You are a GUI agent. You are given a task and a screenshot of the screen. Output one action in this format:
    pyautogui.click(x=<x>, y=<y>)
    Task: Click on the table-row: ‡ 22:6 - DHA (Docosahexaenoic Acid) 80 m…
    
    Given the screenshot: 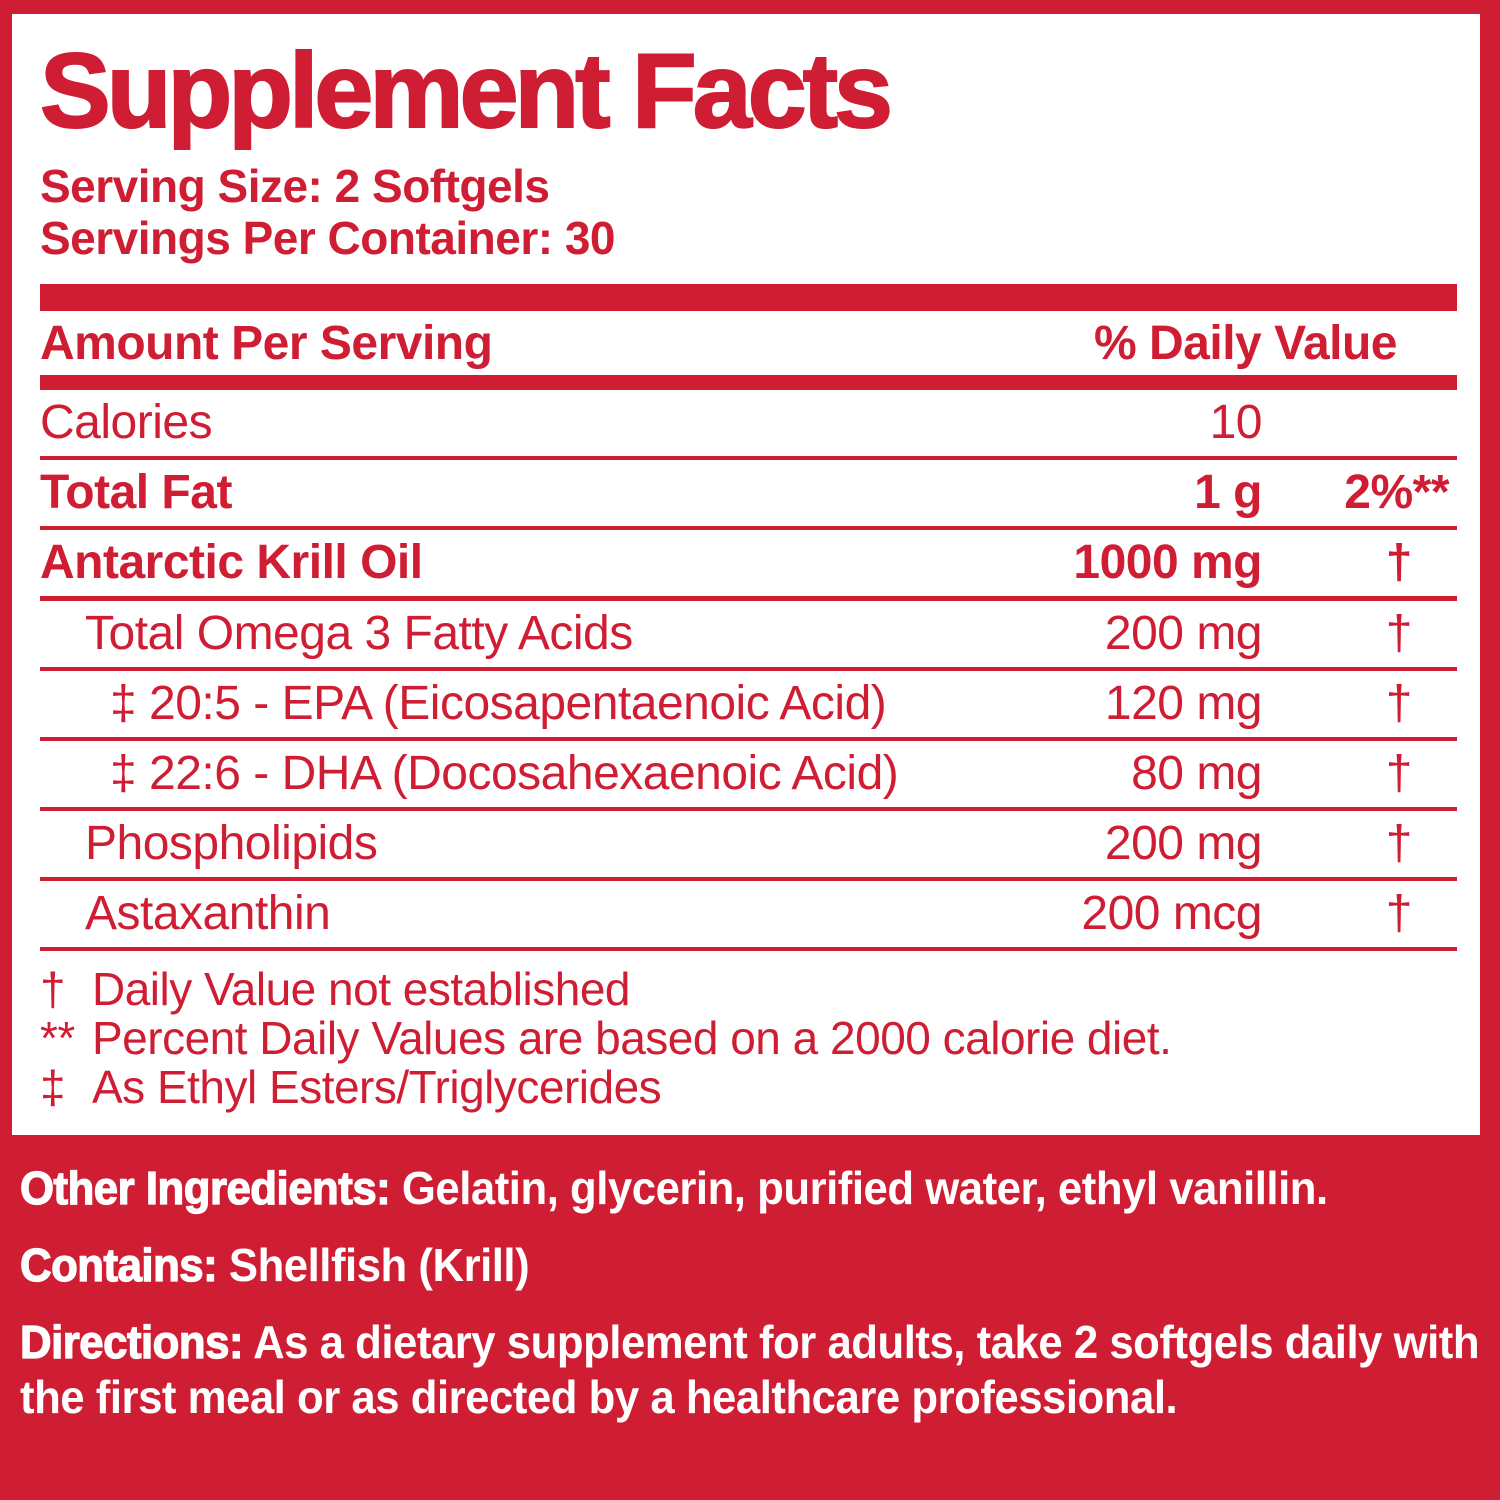 What is the action you would take?
    pyautogui.click(x=748, y=776)
    